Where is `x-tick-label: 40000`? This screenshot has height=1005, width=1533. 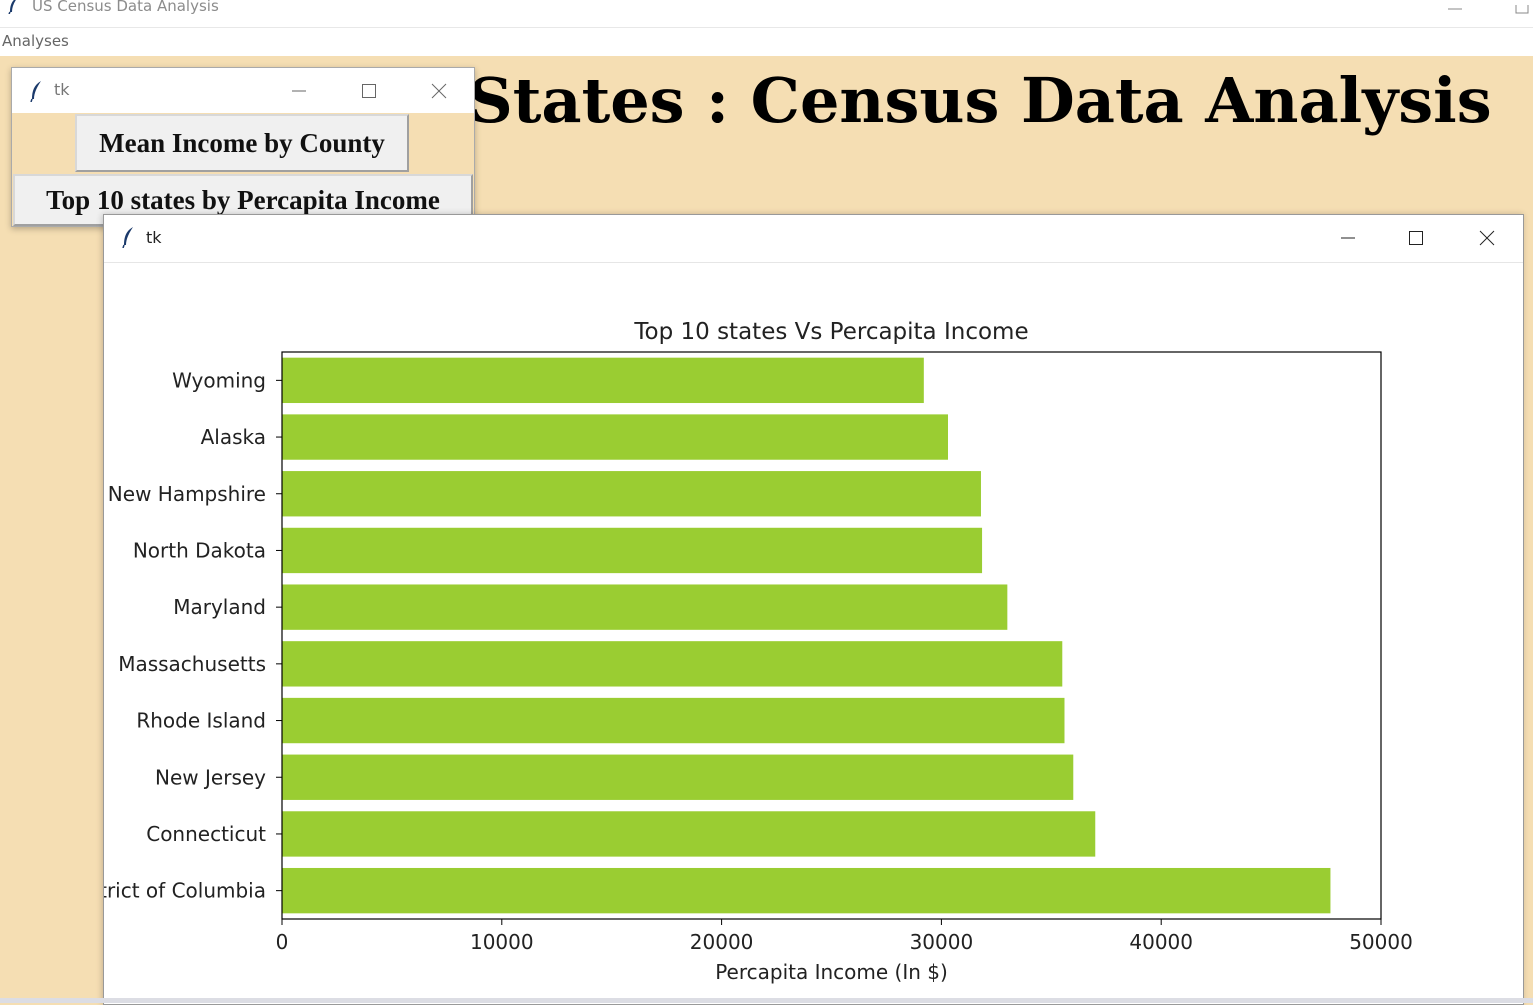
x-tick-label: 40000 is located at coordinates (1161, 942).